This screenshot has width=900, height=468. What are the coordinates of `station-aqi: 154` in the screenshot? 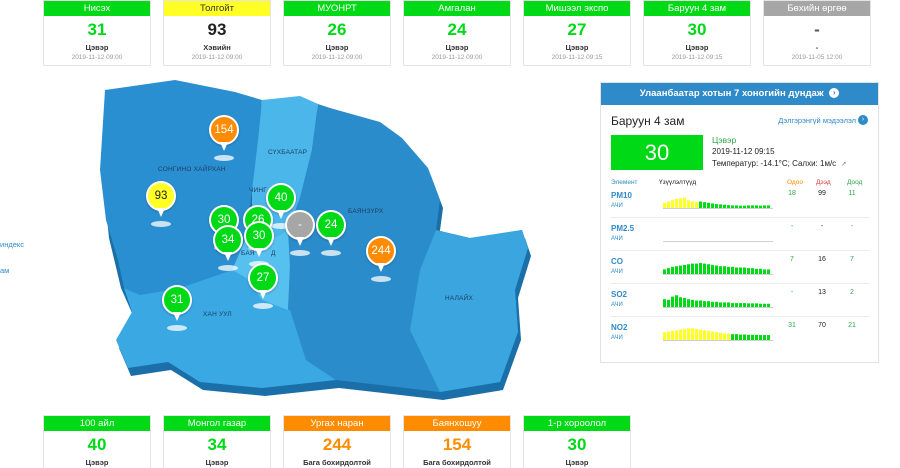 It's located at (457, 444).